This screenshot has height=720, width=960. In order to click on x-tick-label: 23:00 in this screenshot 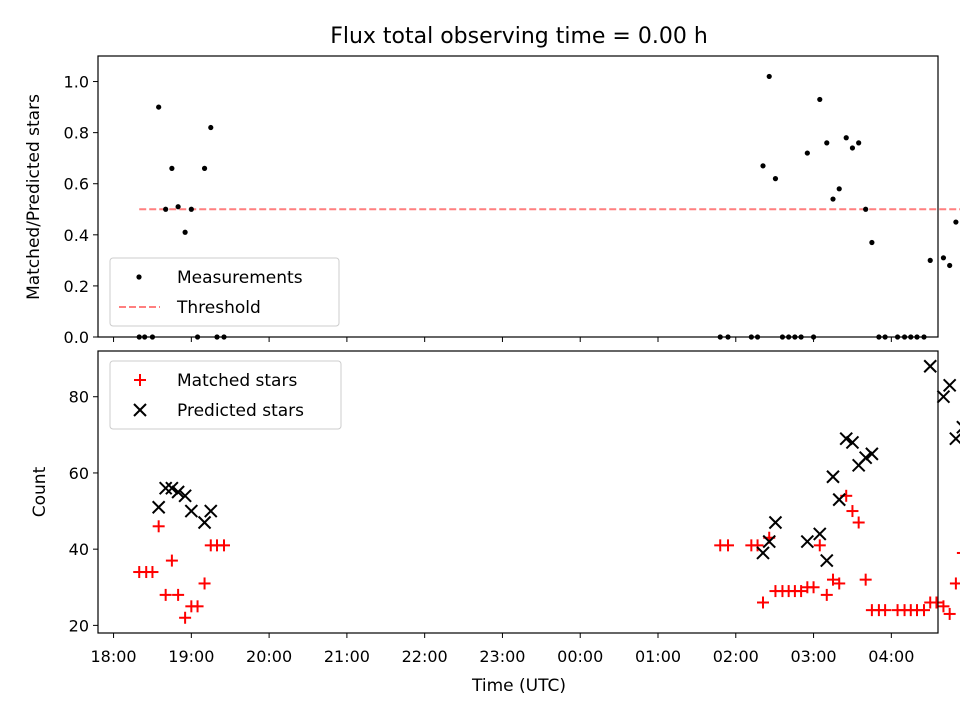, I will do `click(502, 656)`.